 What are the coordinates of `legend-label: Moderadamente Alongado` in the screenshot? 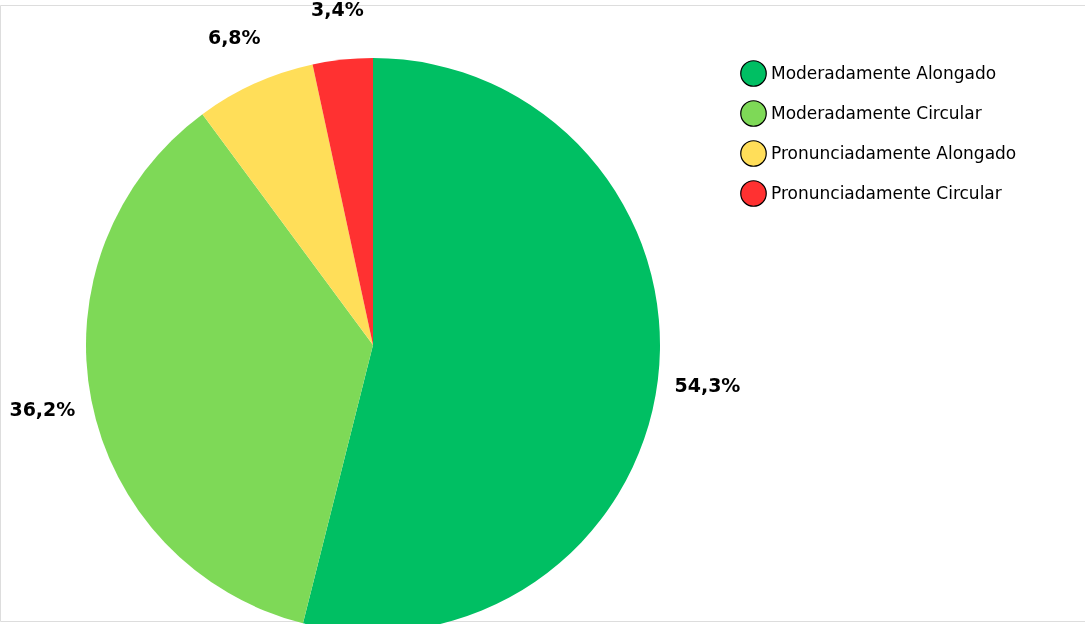 It's located at (884, 72).